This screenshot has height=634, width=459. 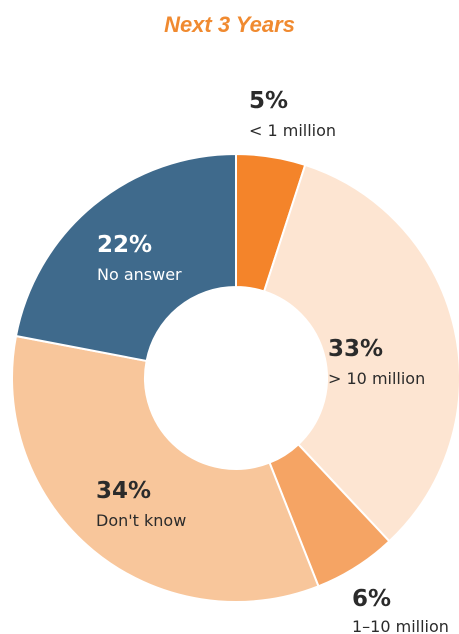 What do you see at coordinates (139, 274) in the screenshot?
I see `slice-category-label-5: No answer` at bounding box center [139, 274].